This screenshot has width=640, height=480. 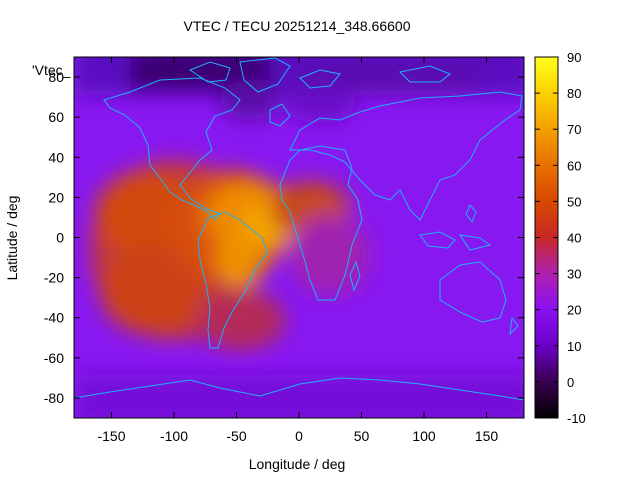 What do you see at coordinates (56, 77) in the screenshot?
I see `y-tick-label: 80` at bounding box center [56, 77].